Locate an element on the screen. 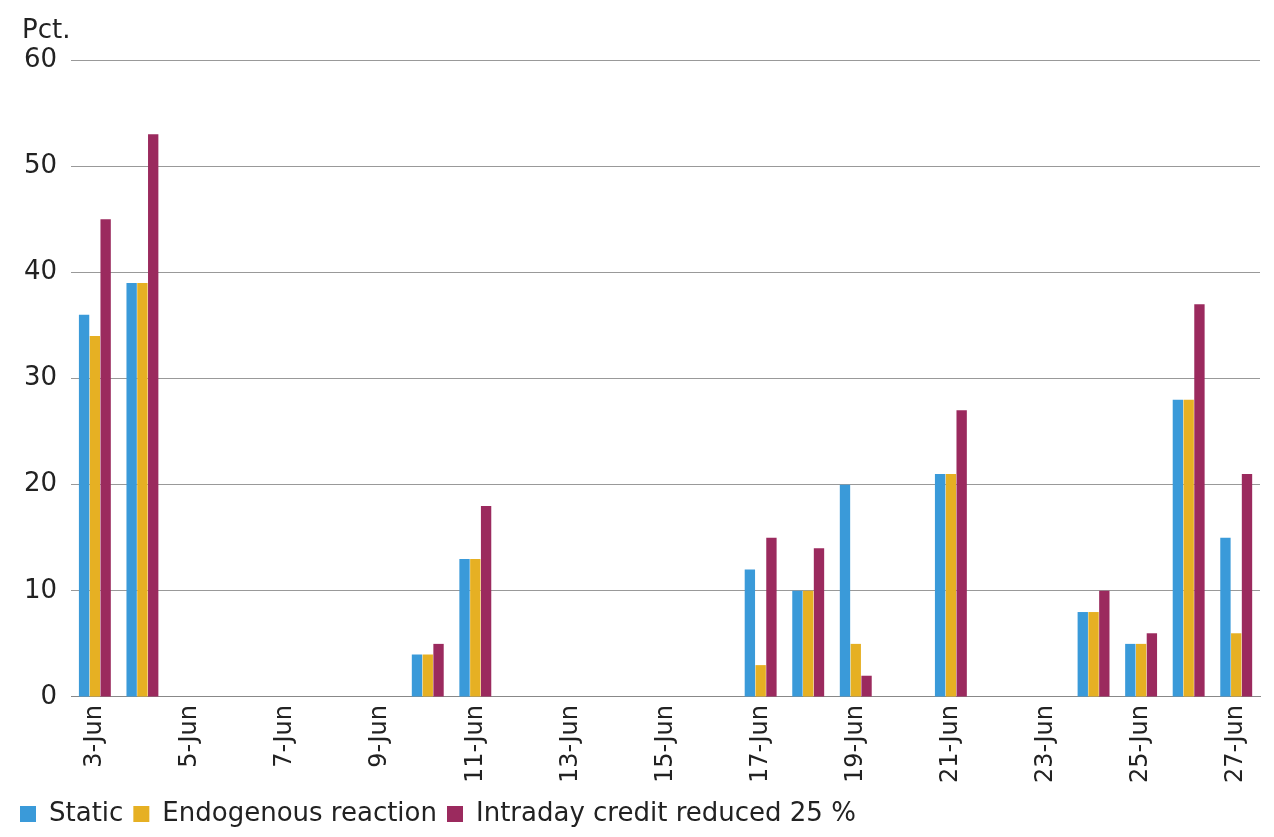 The image size is (1274, 837). y-tick-label: 60 is located at coordinates (40, 57).